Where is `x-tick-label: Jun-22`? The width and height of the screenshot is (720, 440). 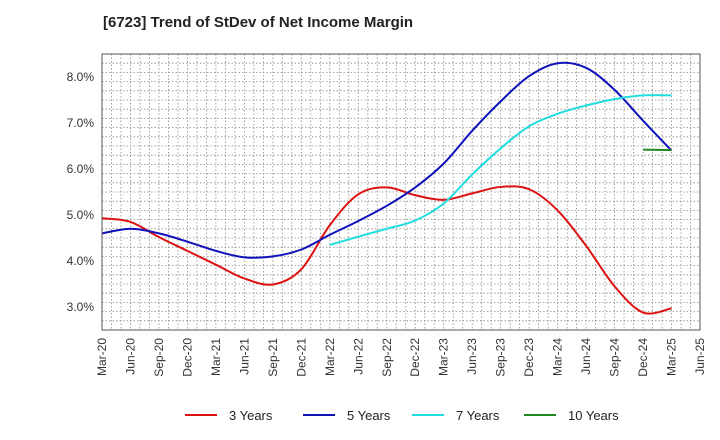 x-tick-label: Jun-22 is located at coordinates (358, 356).